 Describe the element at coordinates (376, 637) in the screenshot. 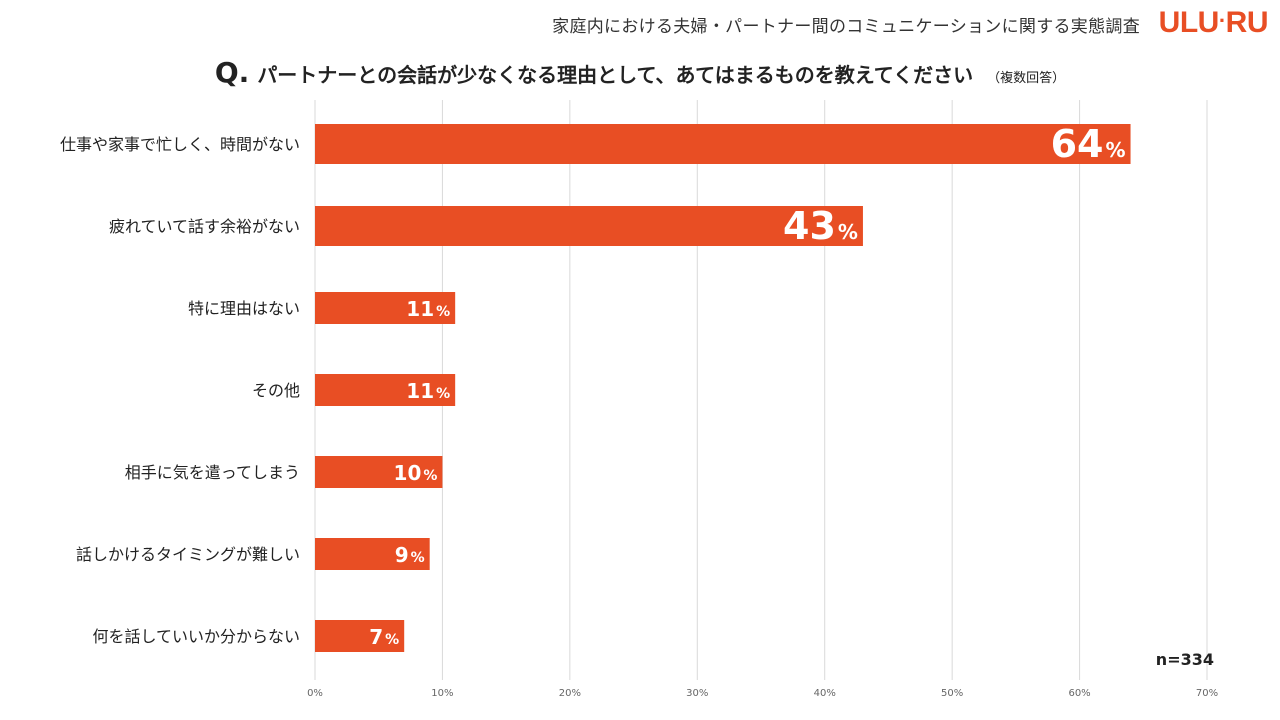

I see `value-number: 7` at that location.